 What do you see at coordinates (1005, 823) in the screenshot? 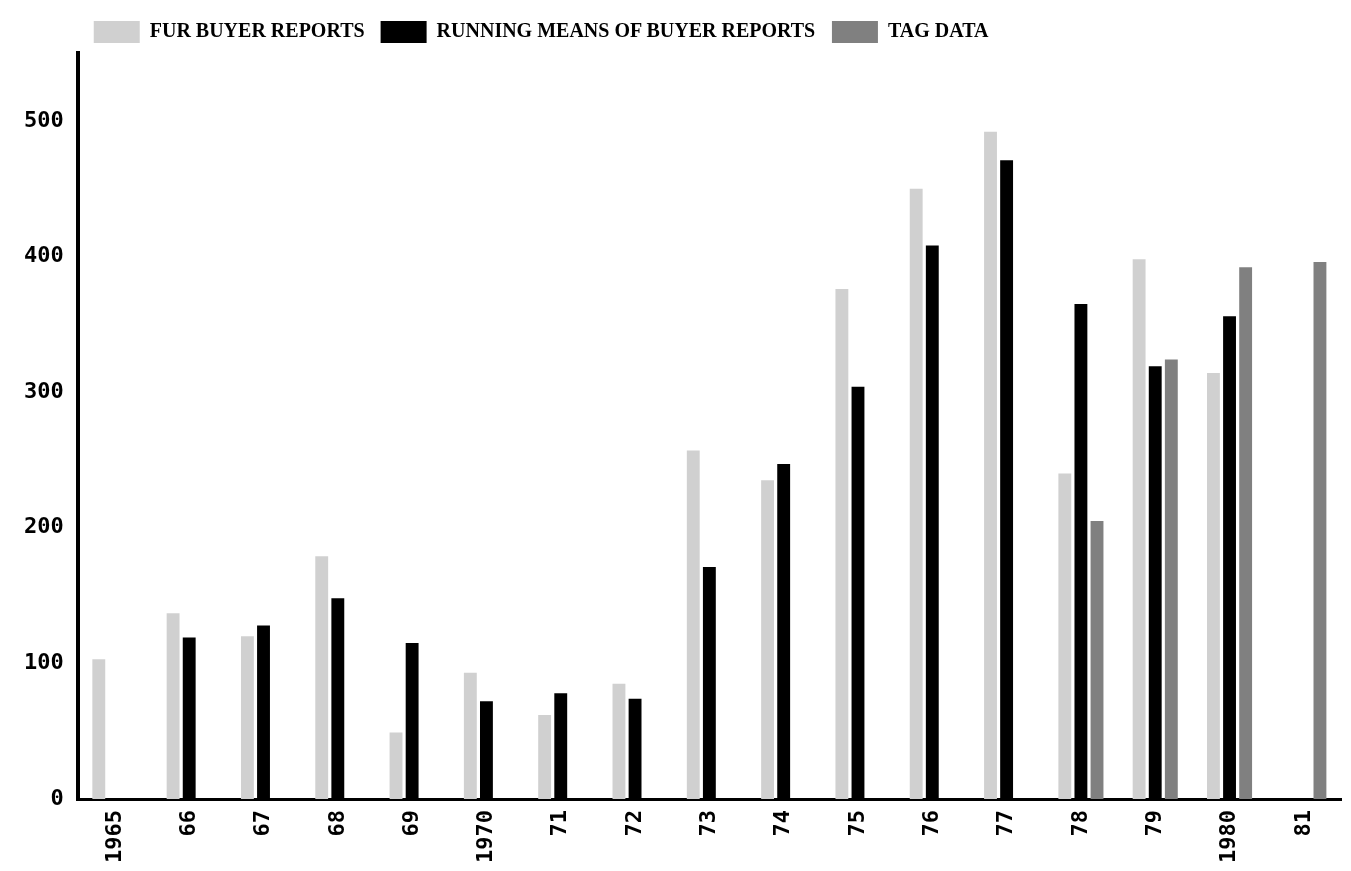
I see `x-tick-label: 77` at bounding box center [1005, 823].